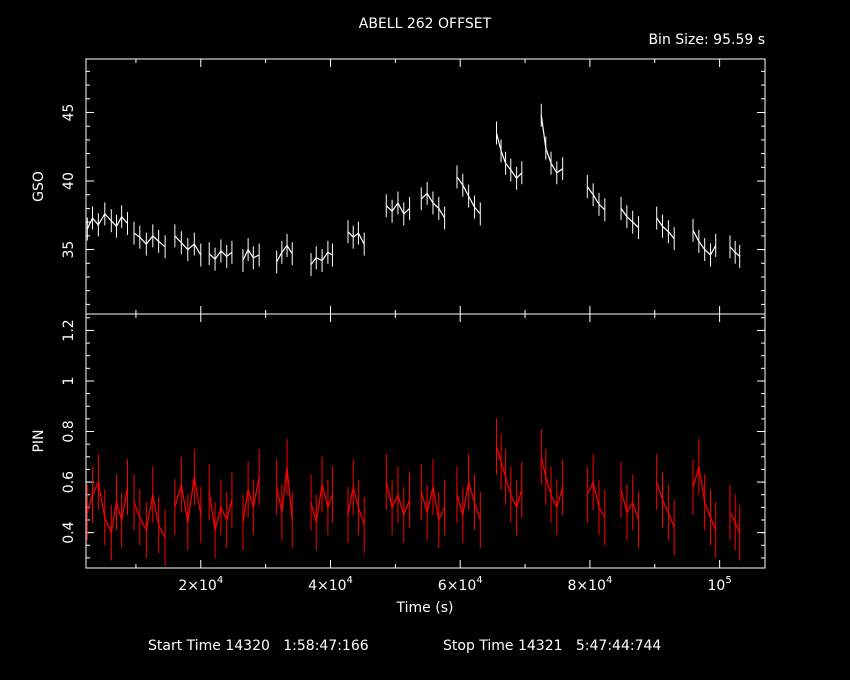  Describe the element at coordinates (69, 250) in the screenshot. I see `gso-y-tick-label: 35` at that location.